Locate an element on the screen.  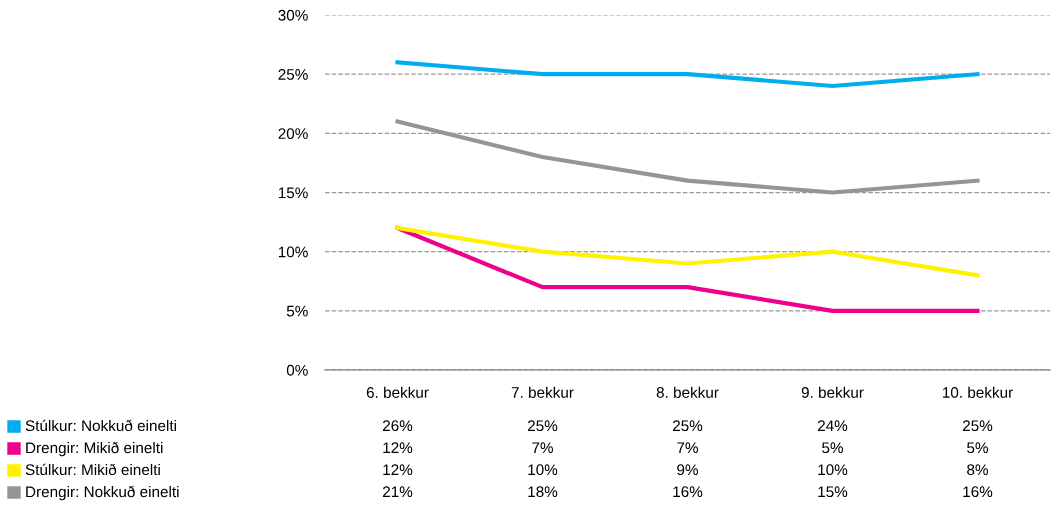
legend-label: Drengir: Nokkuð einelti is located at coordinates (102, 493).